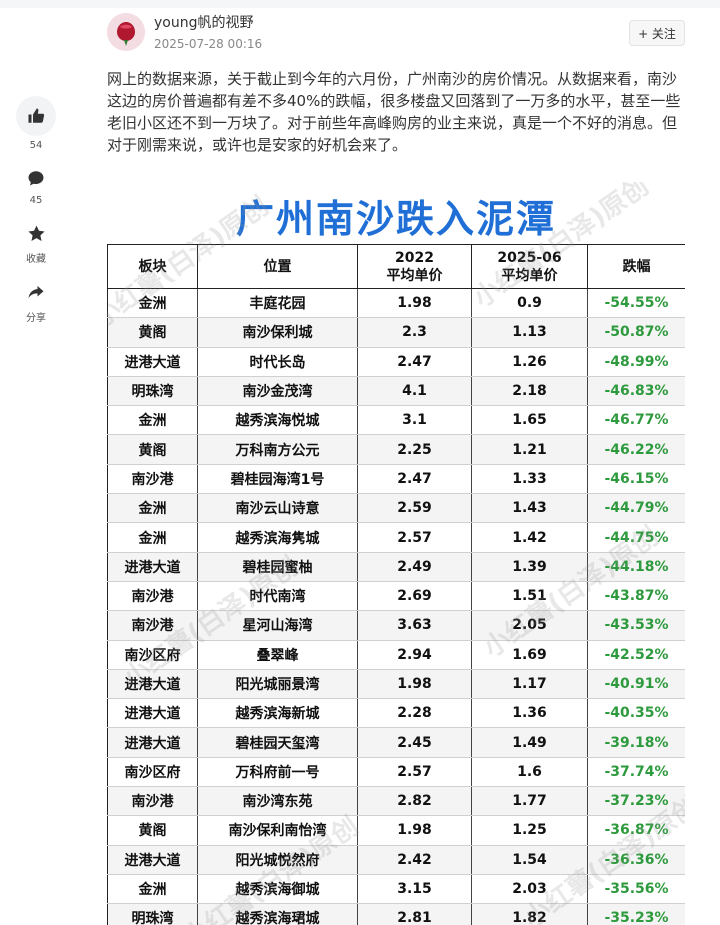 The height and width of the screenshot is (925, 720). What do you see at coordinates (152, 830) in the screenshot?
I see `cell-area: 黄阁` at bounding box center [152, 830].